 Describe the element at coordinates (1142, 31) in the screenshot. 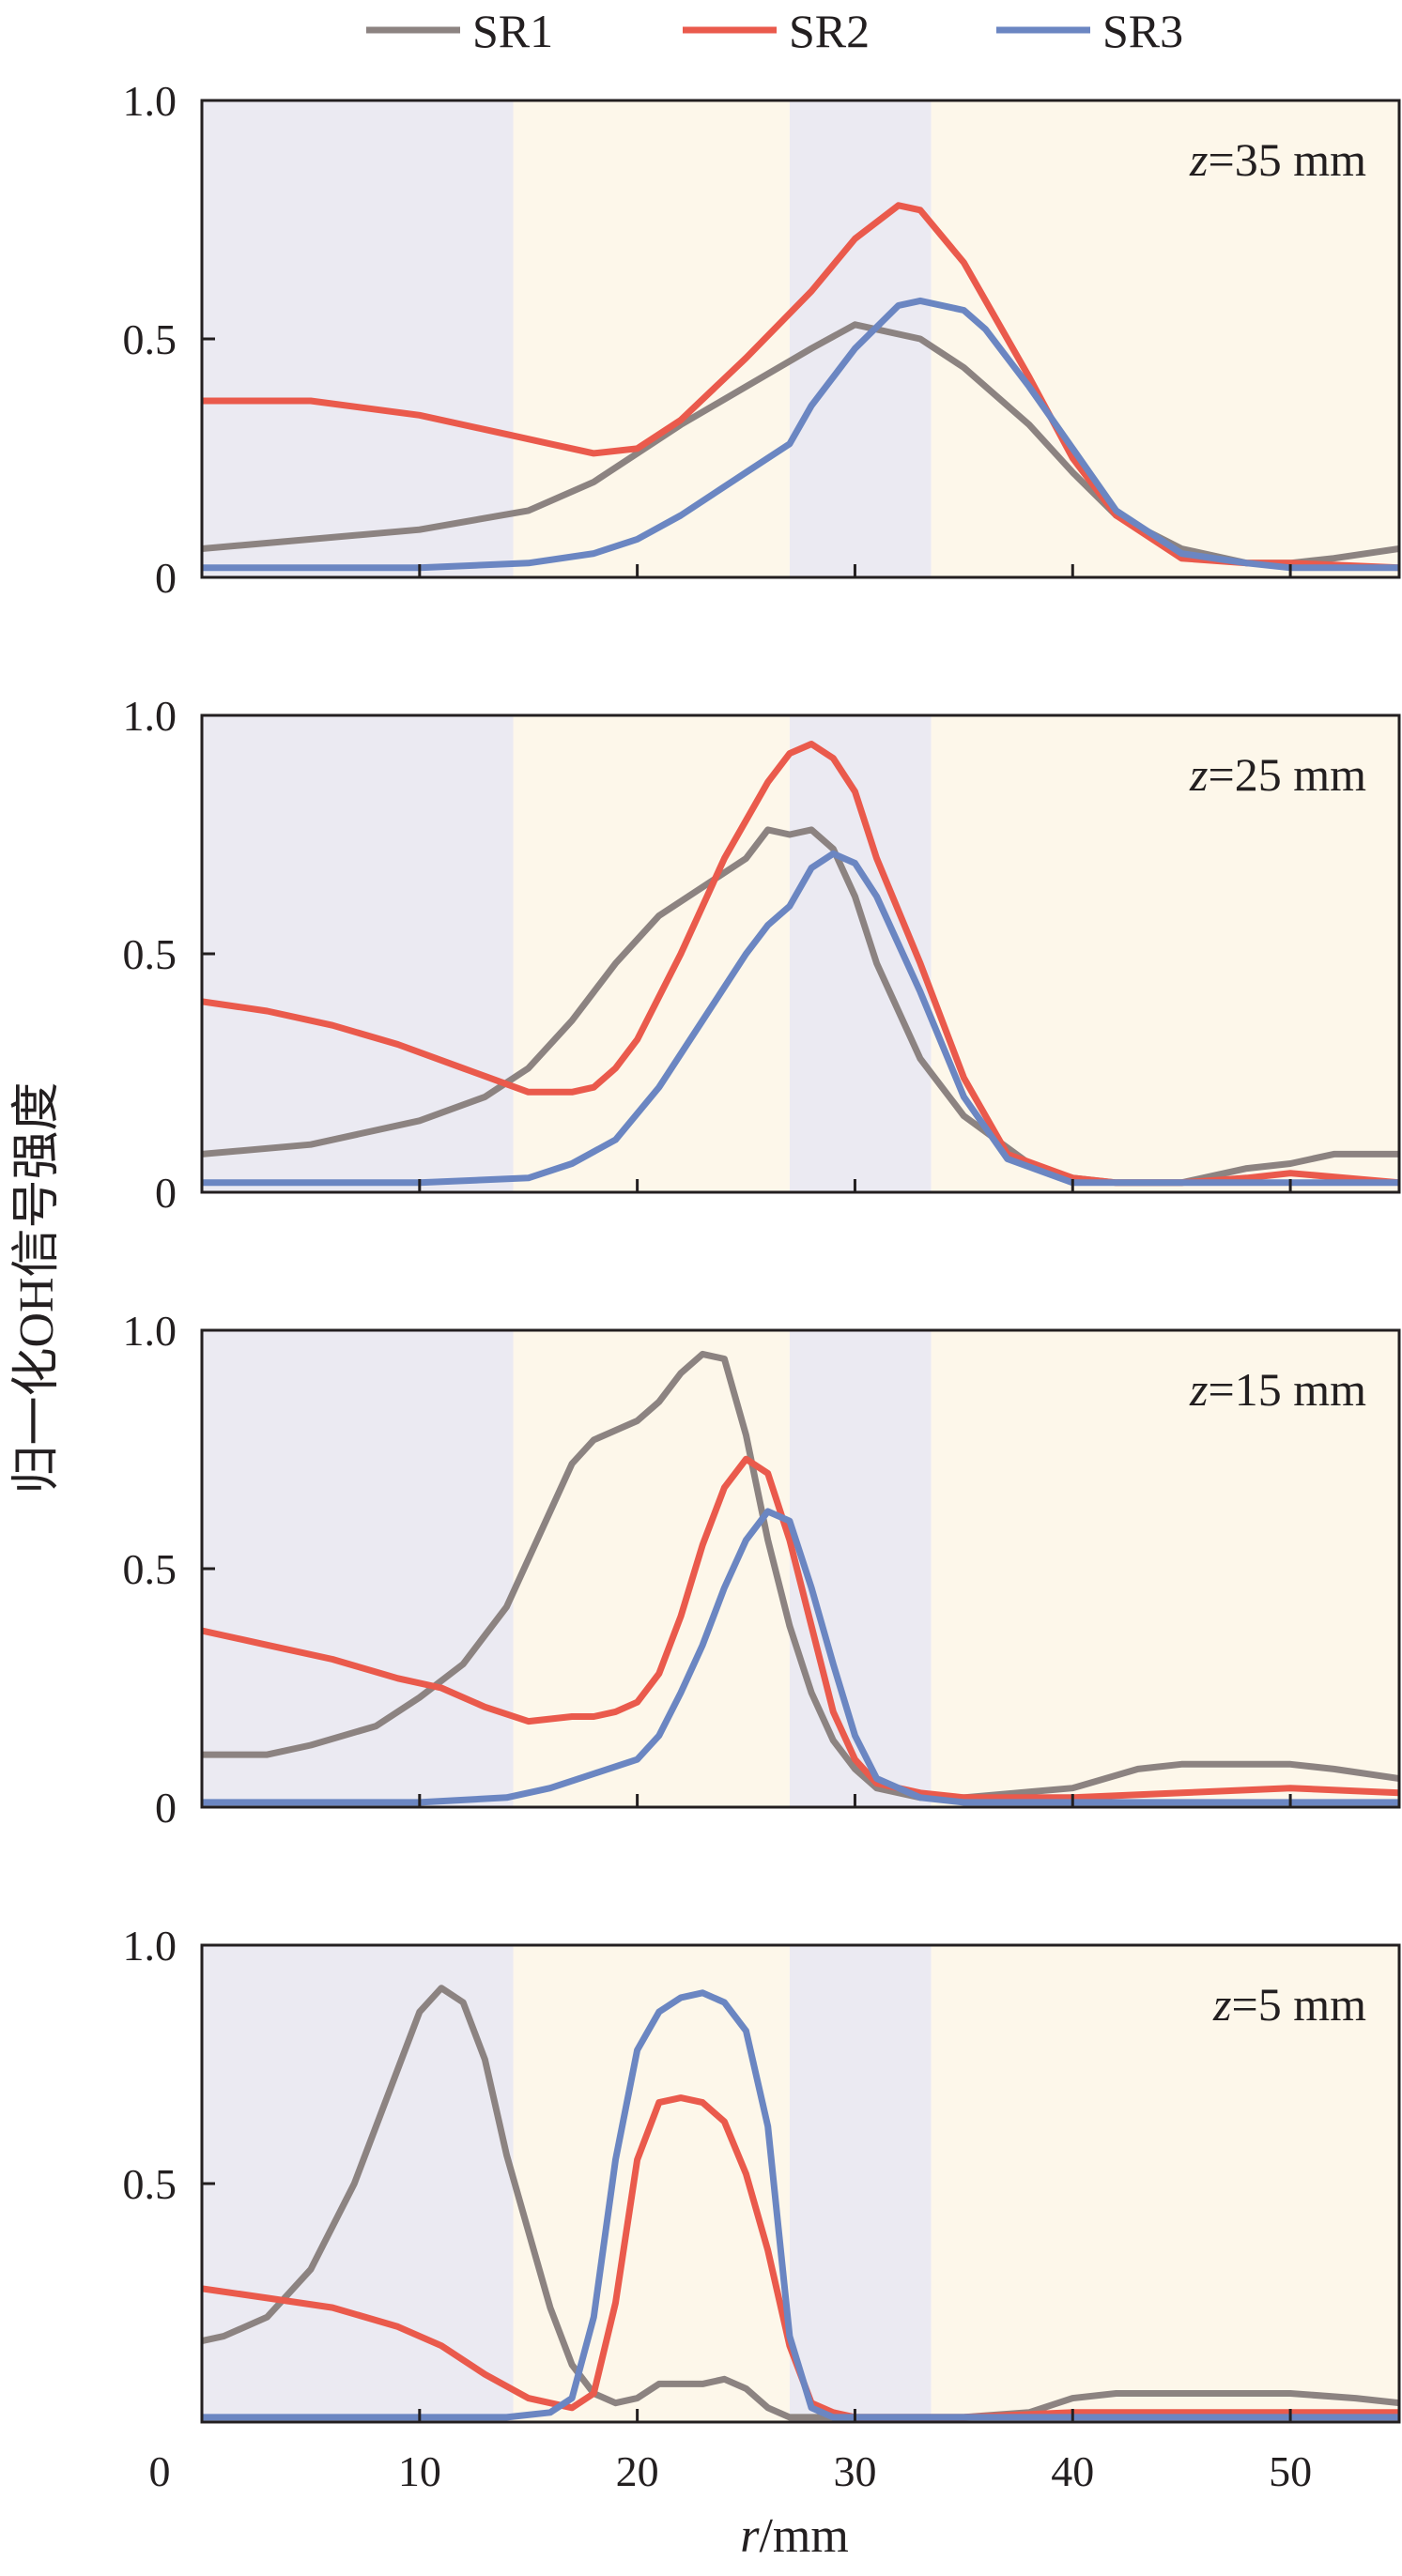

I see `legend-label-sr3: SR3` at that location.